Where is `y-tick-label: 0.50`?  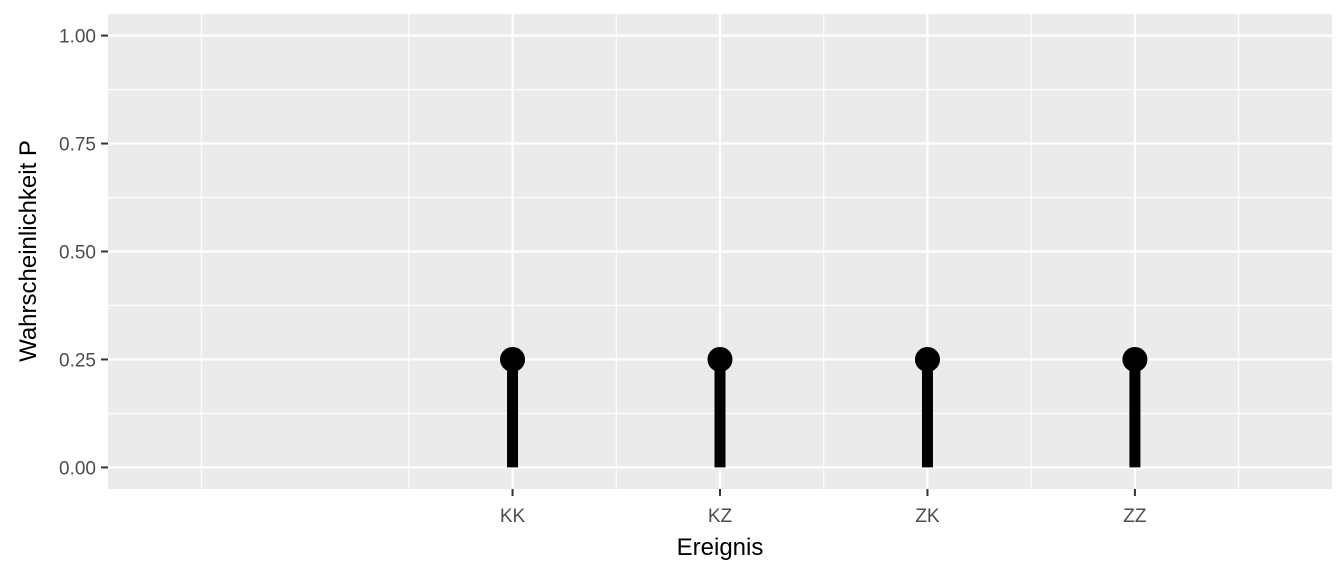 y-tick-label: 0.50 is located at coordinates (77, 253).